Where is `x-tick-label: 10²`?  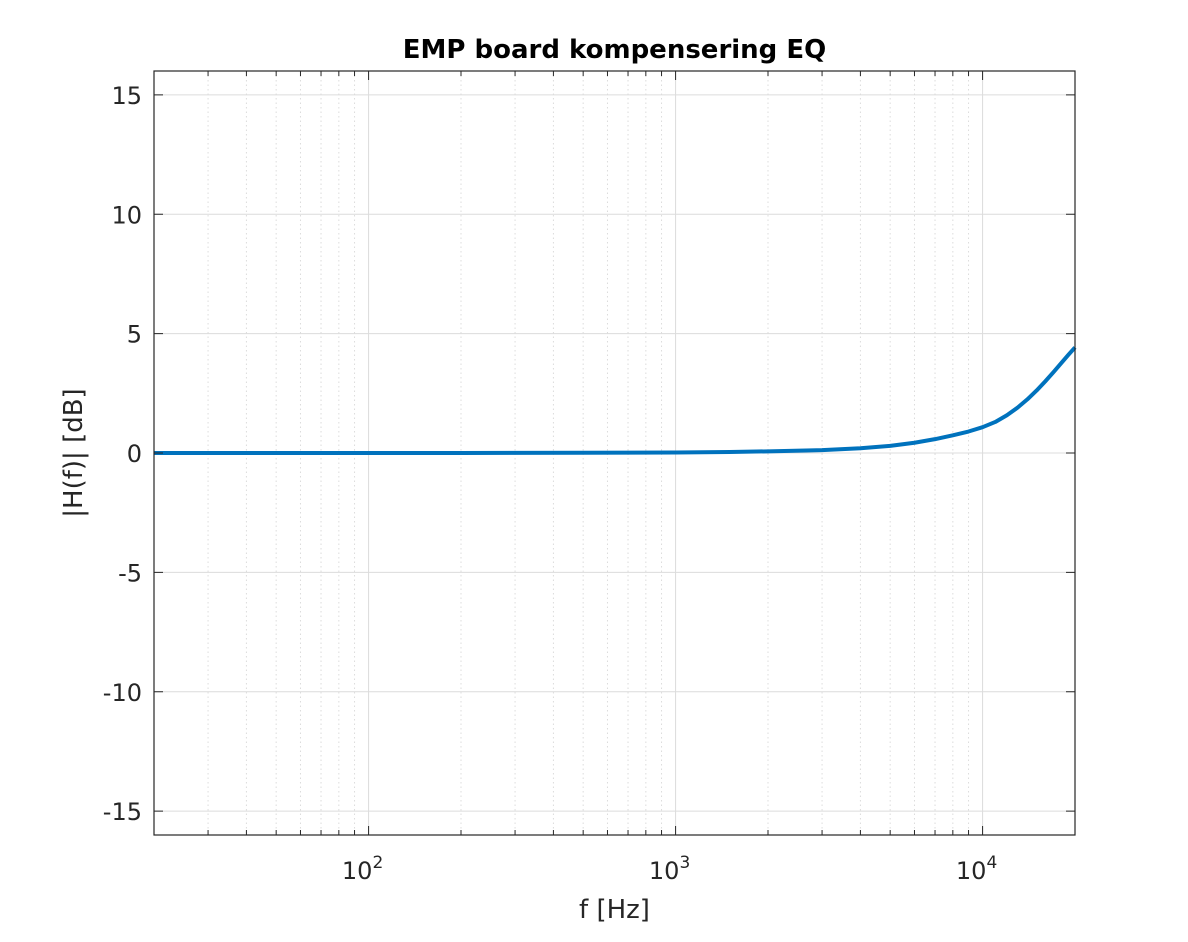
x-tick-label: 10² is located at coordinates (362, 869).